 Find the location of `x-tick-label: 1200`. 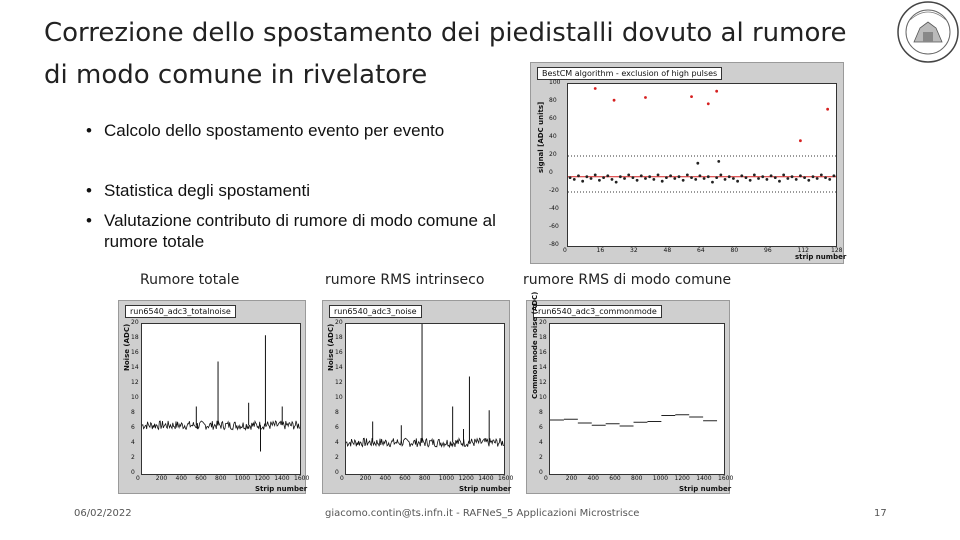

x-tick-label: 1200 is located at coordinates (682, 478).